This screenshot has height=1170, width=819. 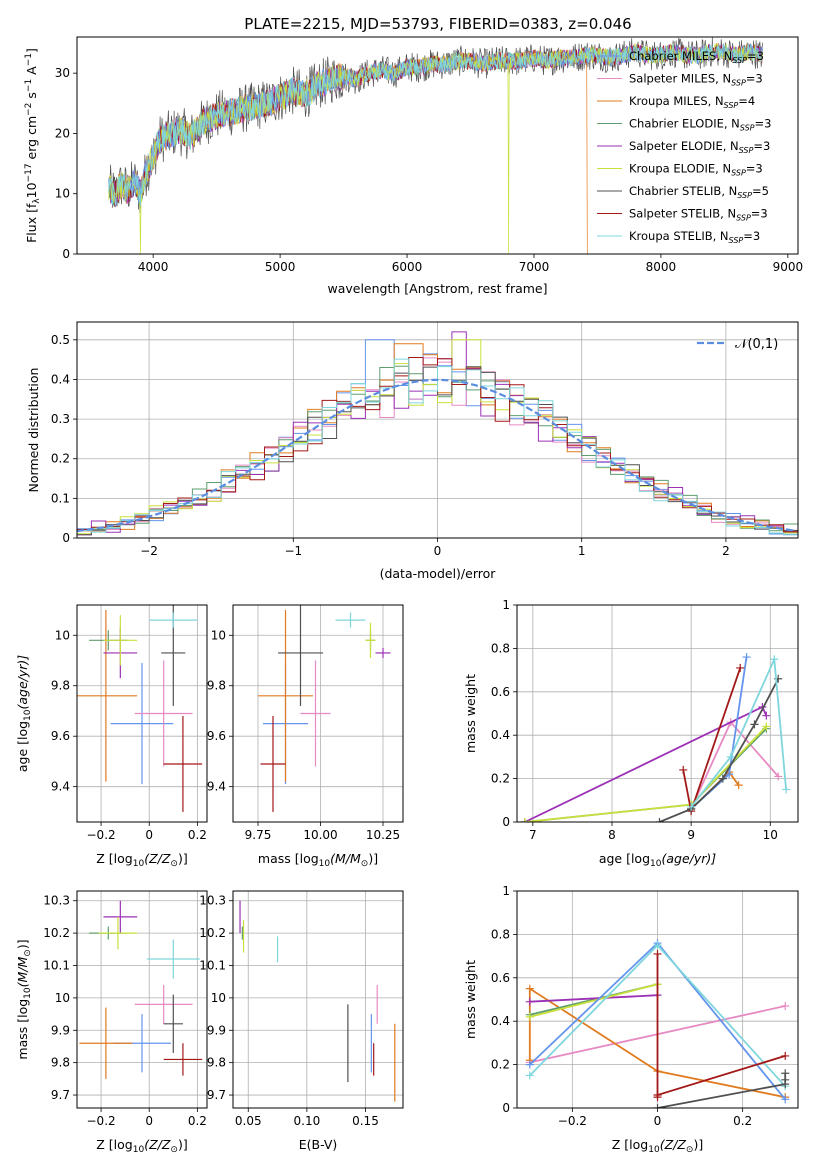 I want to click on x-tick-label: 8000, so click(x=661, y=267).